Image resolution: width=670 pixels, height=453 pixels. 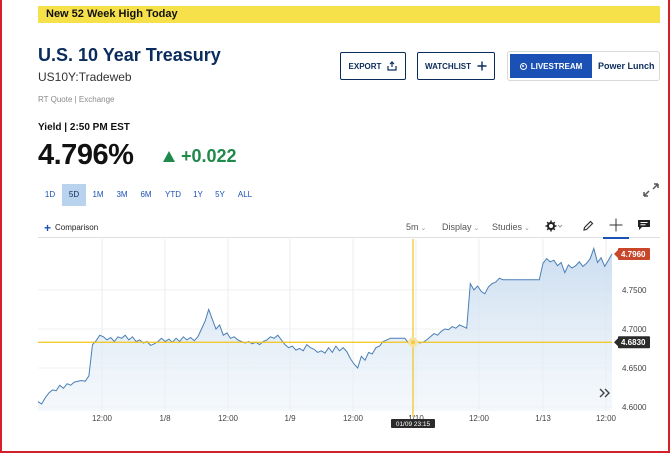 I want to click on y-axis: 4.7500 4.7000 4.6500 4.6000 4.7960 4.6830, so click(x=632, y=329).